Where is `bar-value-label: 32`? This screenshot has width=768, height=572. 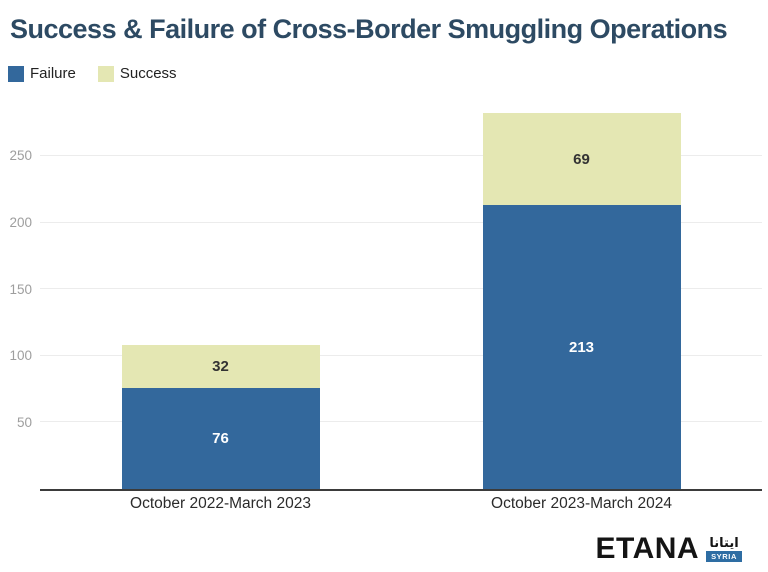 bar-value-label: 32 is located at coordinates (220, 366).